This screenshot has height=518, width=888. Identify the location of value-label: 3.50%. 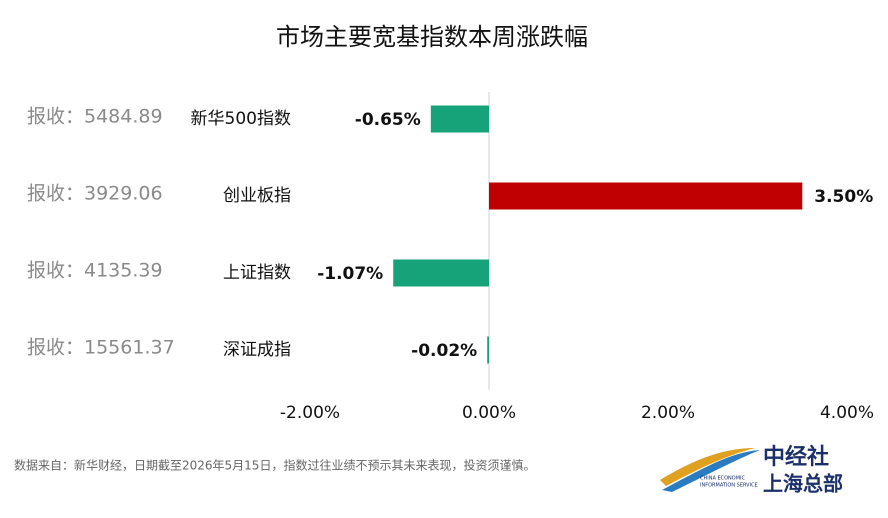
(843, 197).